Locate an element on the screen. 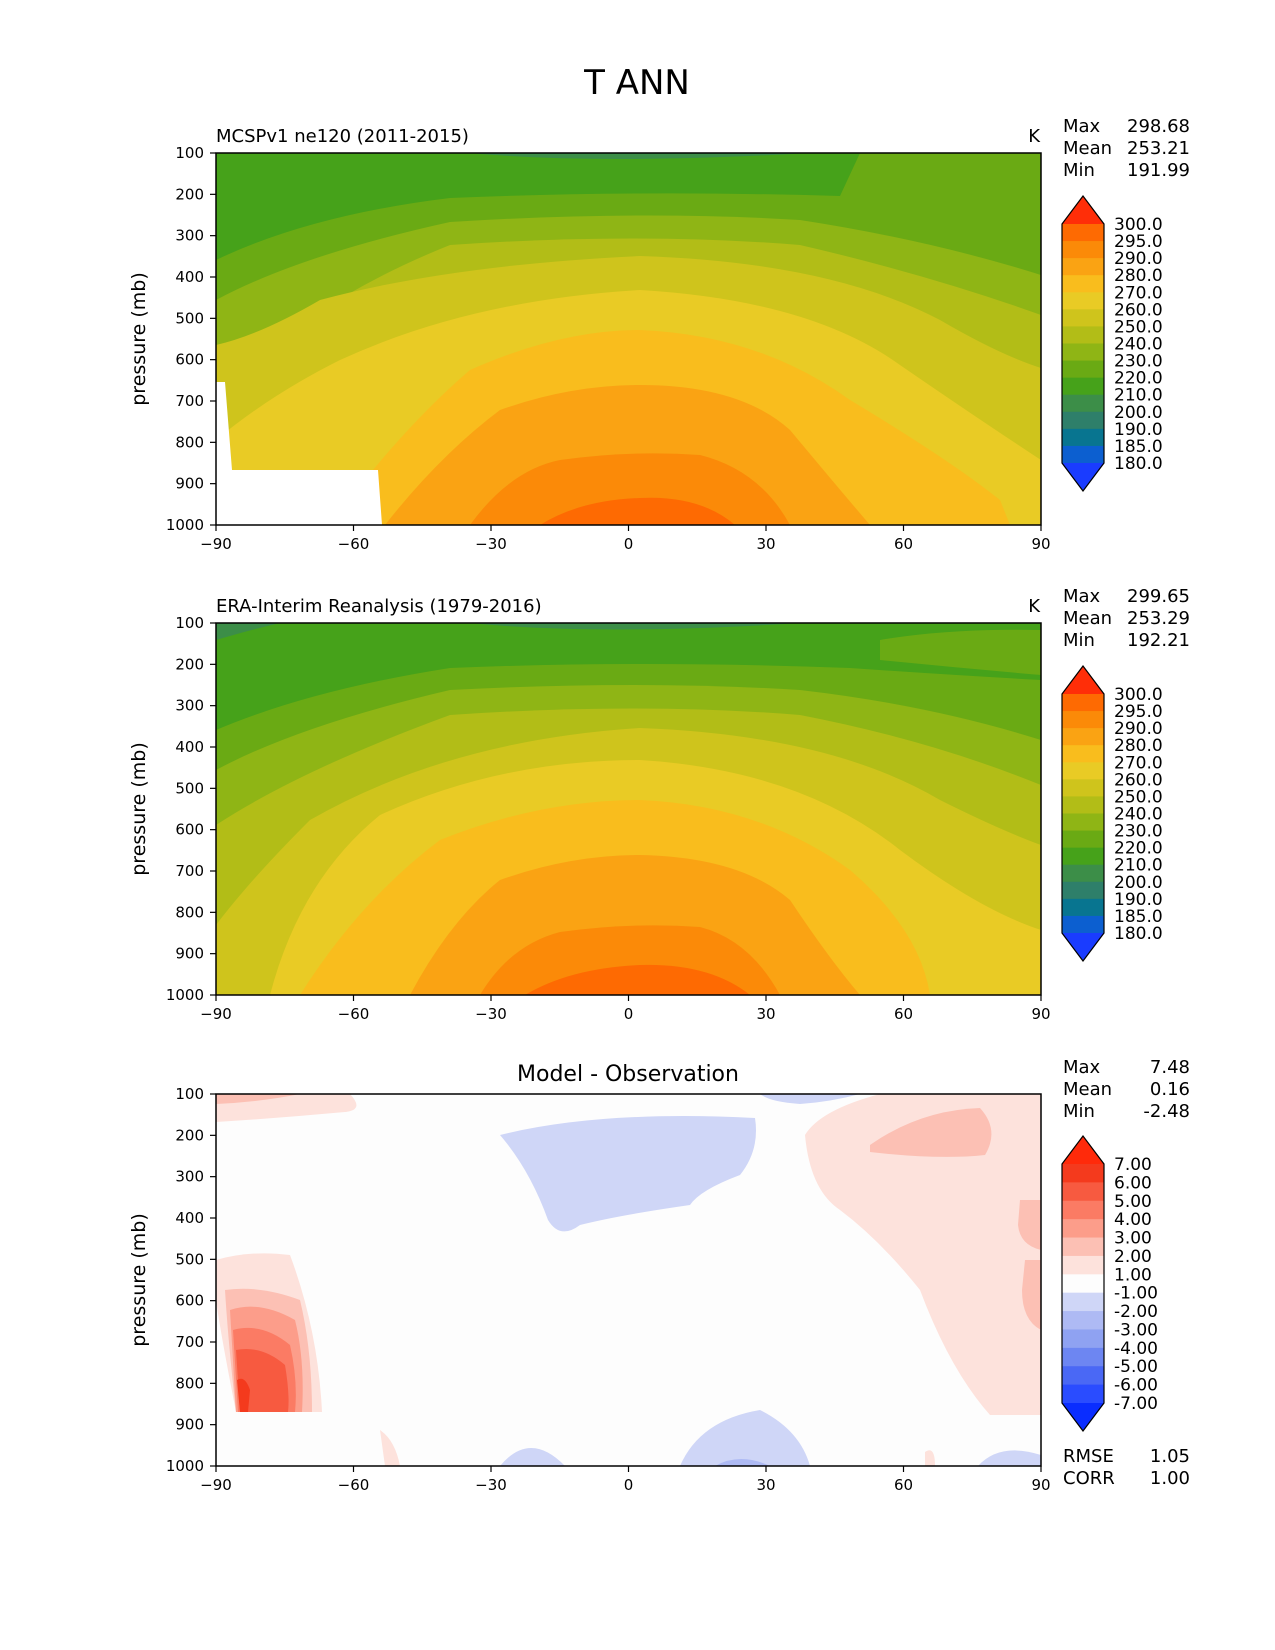 The image size is (1275, 1650). colorbar-label: 295.0 is located at coordinates (1138, 712).